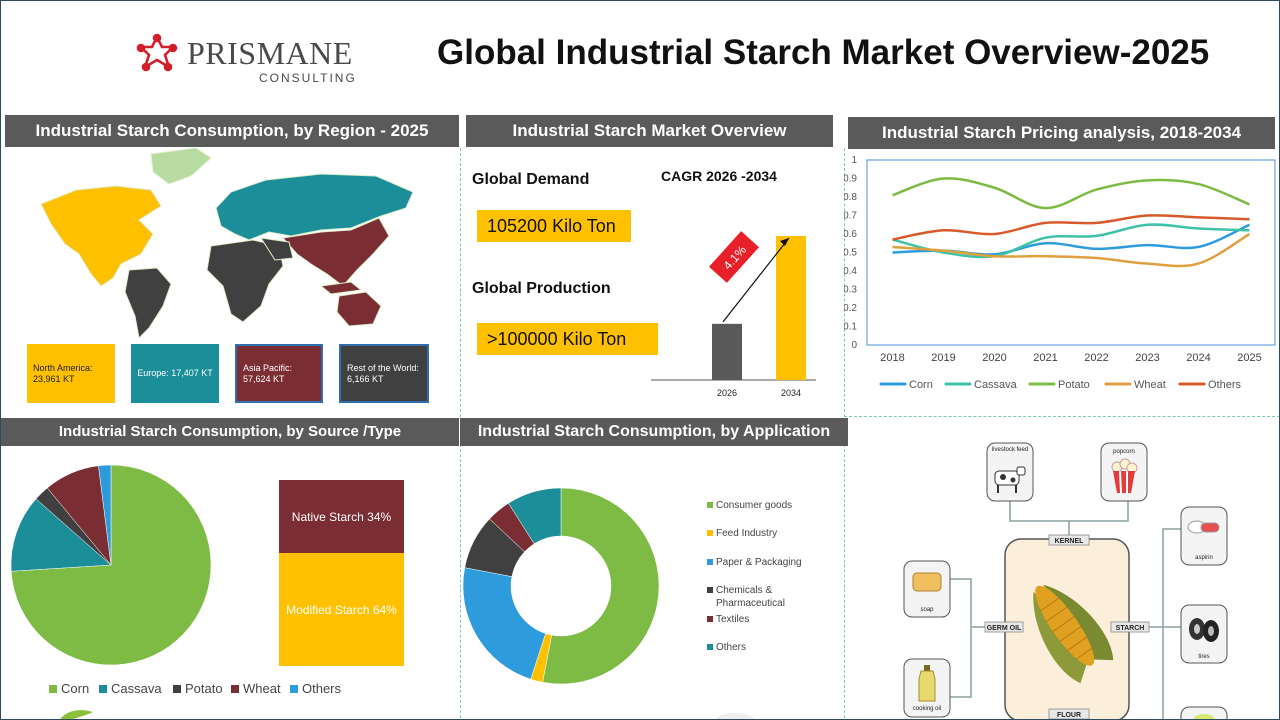  I want to click on modified-starch-segment: Modified Starch 64%, so click(341, 609).